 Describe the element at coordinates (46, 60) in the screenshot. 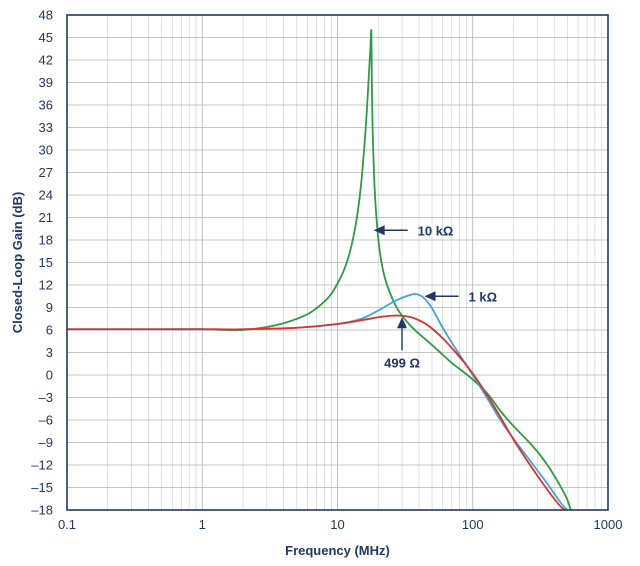

I see `y-tick-label: 42` at that location.